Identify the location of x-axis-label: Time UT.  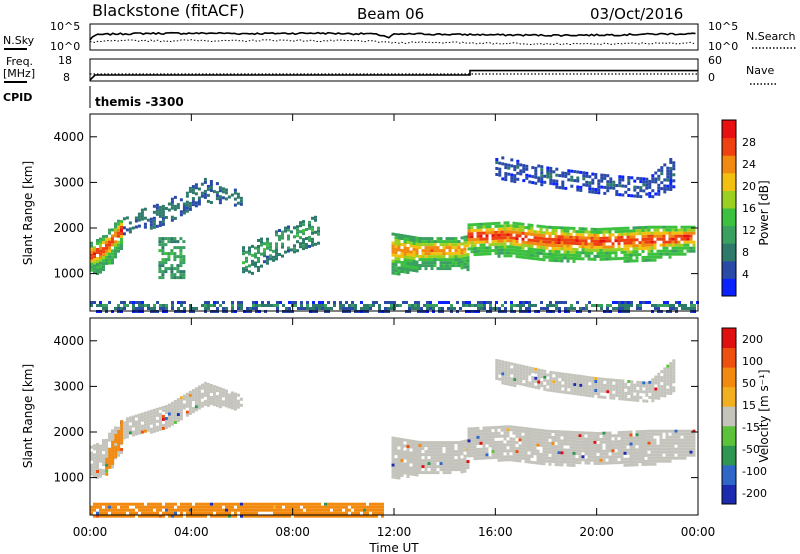
(393, 547).